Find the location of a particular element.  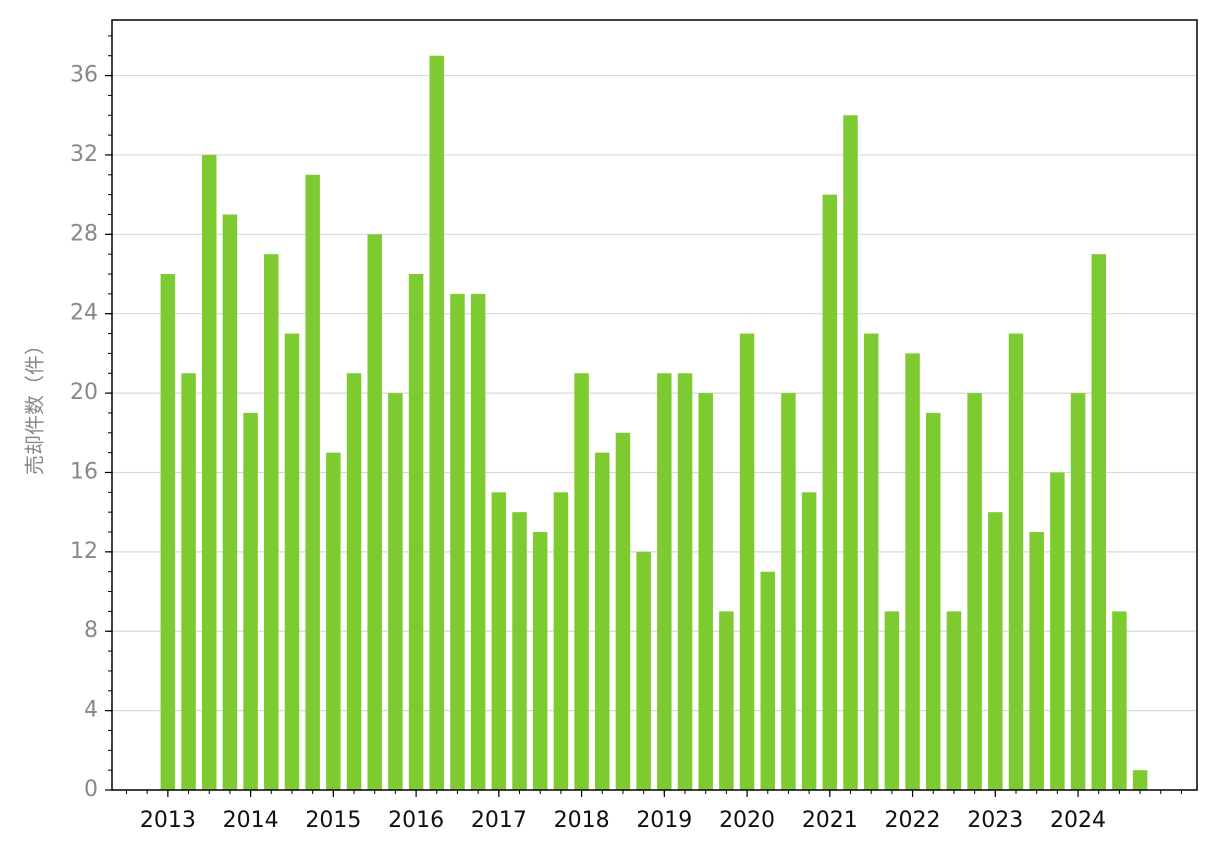

x-tick-label: 2015 is located at coordinates (333, 820).